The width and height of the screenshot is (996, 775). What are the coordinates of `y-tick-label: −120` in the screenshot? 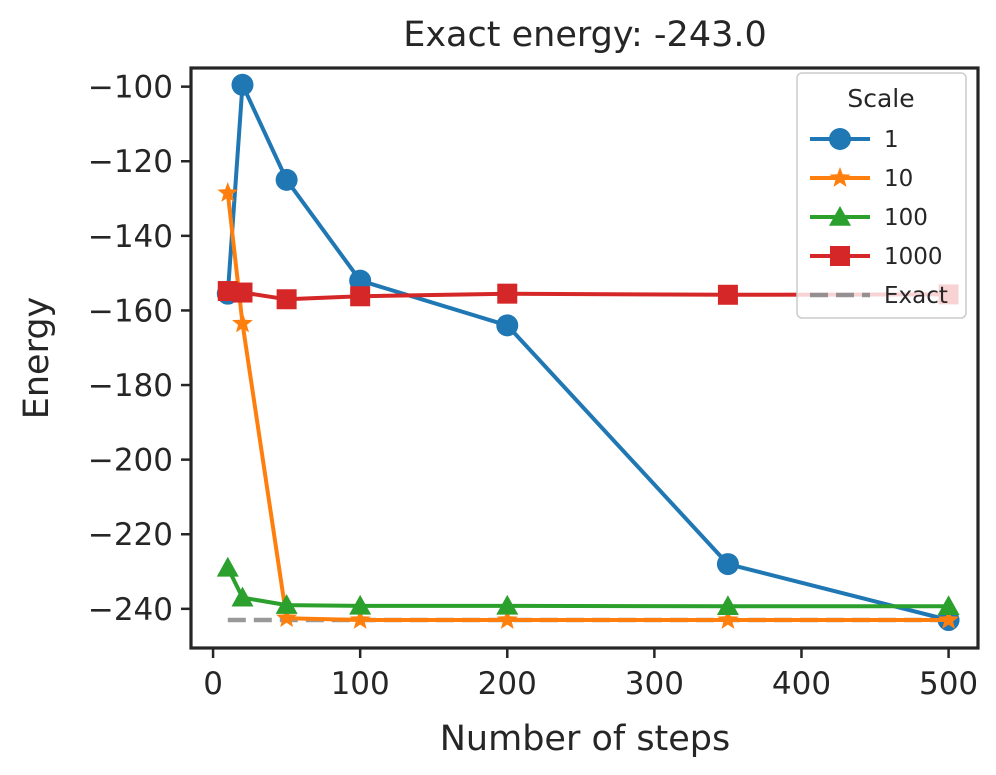 It's located at (130, 162).